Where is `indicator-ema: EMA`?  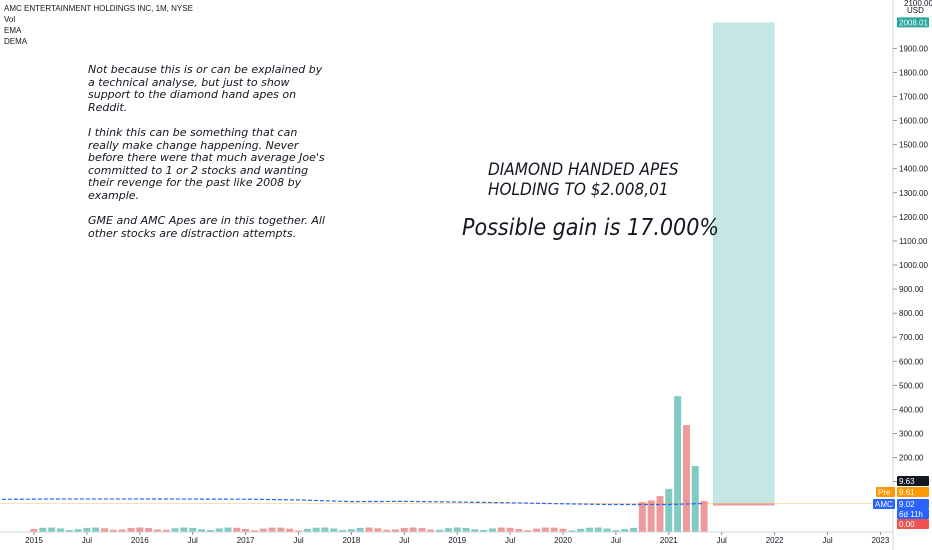 indicator-ema: EMA is located at coordinates (13, 30).